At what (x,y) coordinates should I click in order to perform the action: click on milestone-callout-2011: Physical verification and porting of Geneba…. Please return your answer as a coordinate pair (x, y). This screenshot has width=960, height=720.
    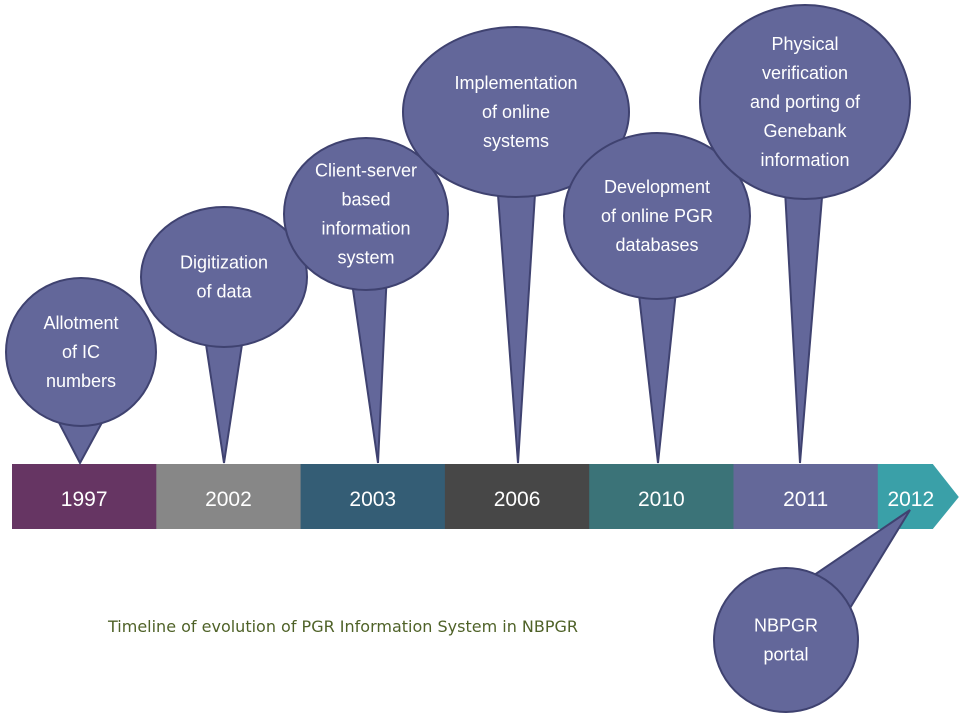
    Looking at the image, I should click on (805, 234).